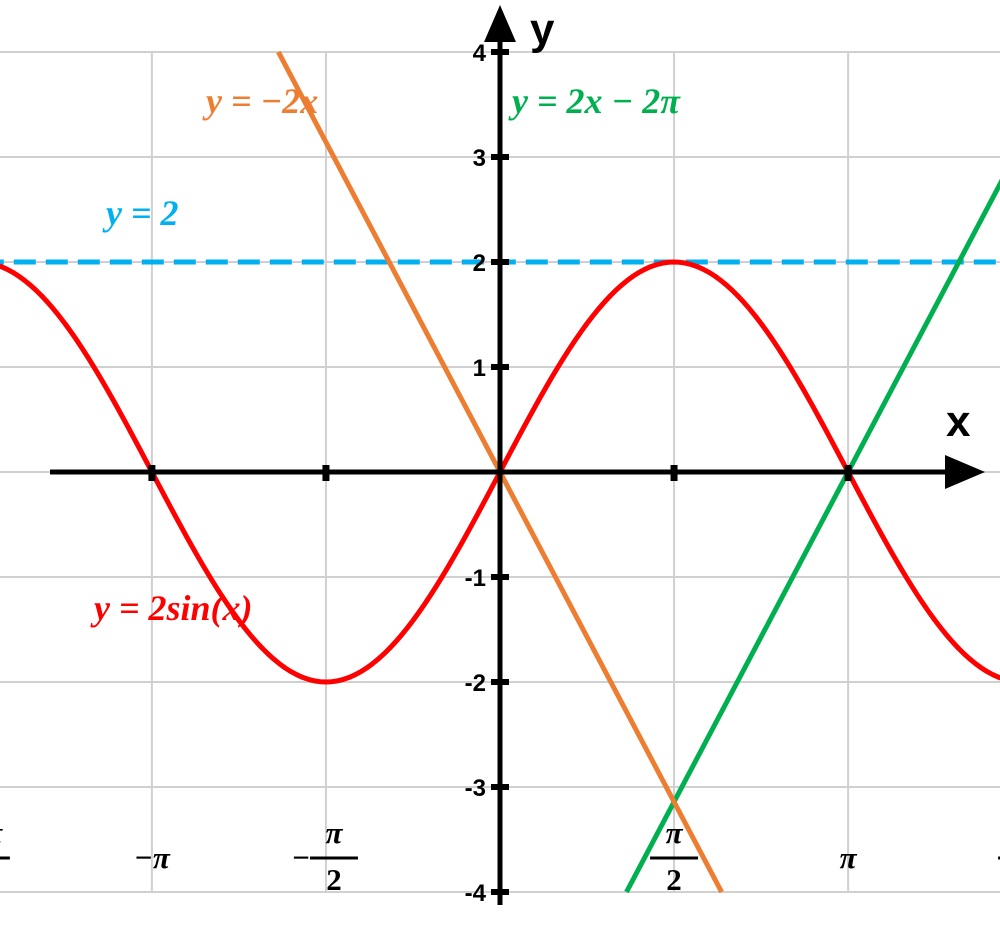 This screenshot has height=927, width=1000. I want to click on y-axis-arrow-icon, so click(500, 23).